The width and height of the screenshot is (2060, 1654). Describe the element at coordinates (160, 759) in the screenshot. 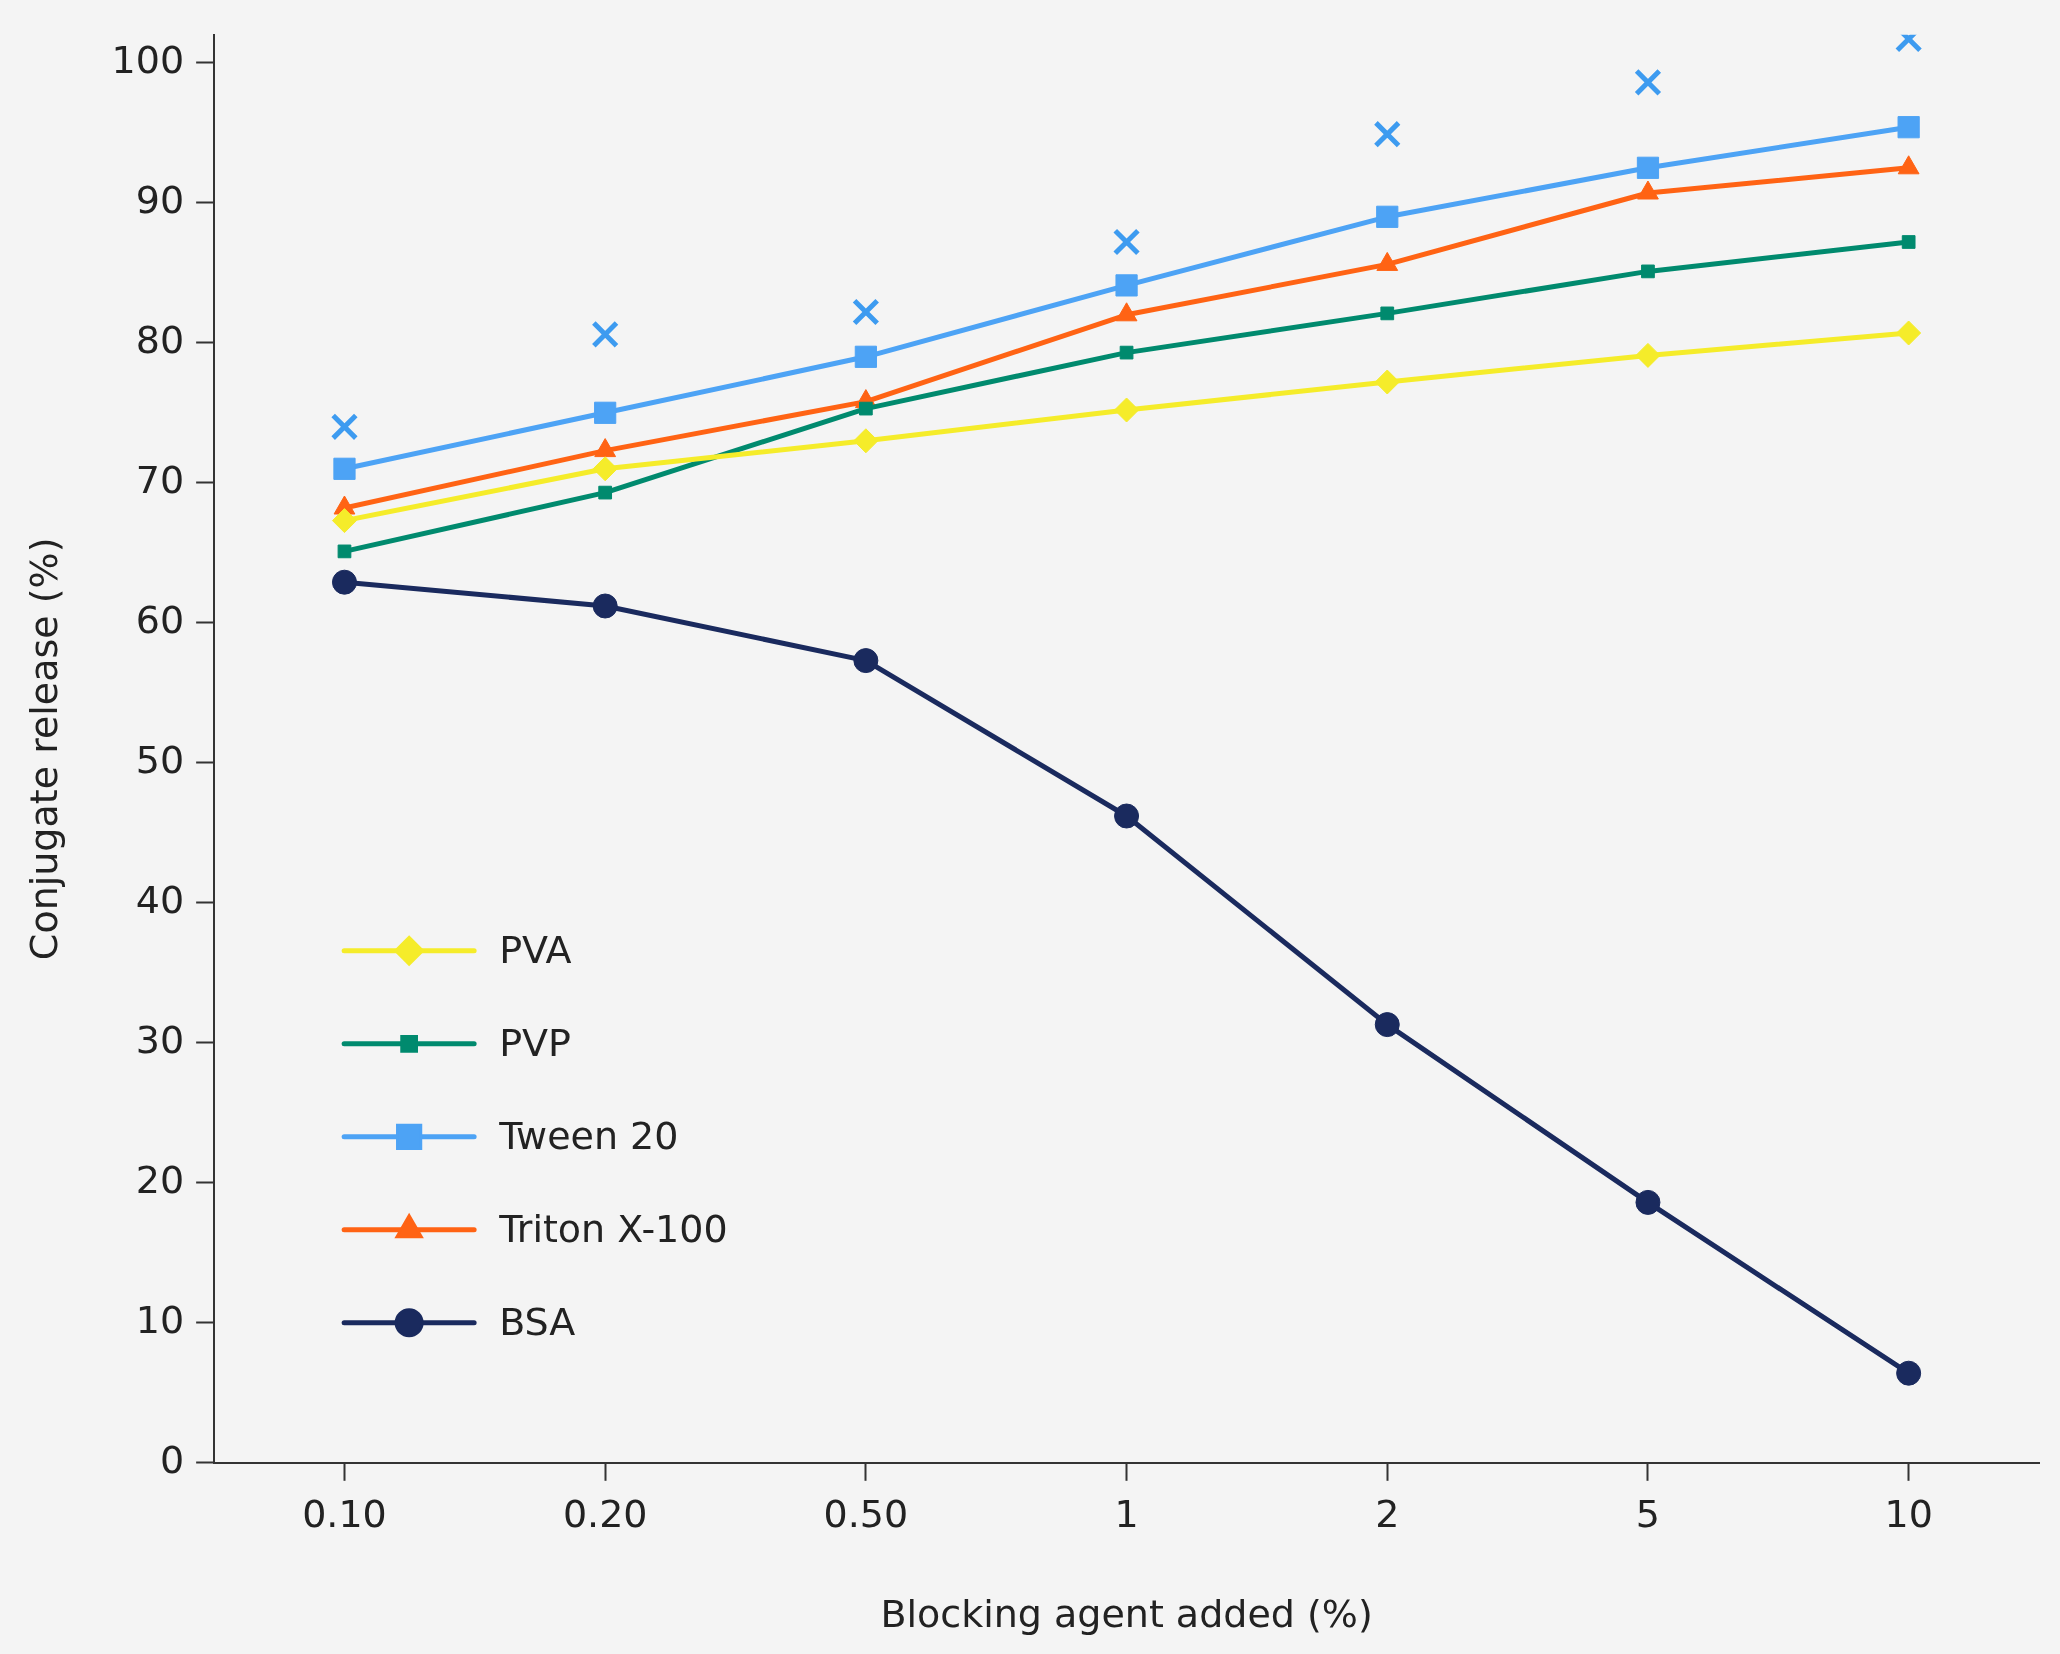

I see `y-tick-label: 50` at that location.